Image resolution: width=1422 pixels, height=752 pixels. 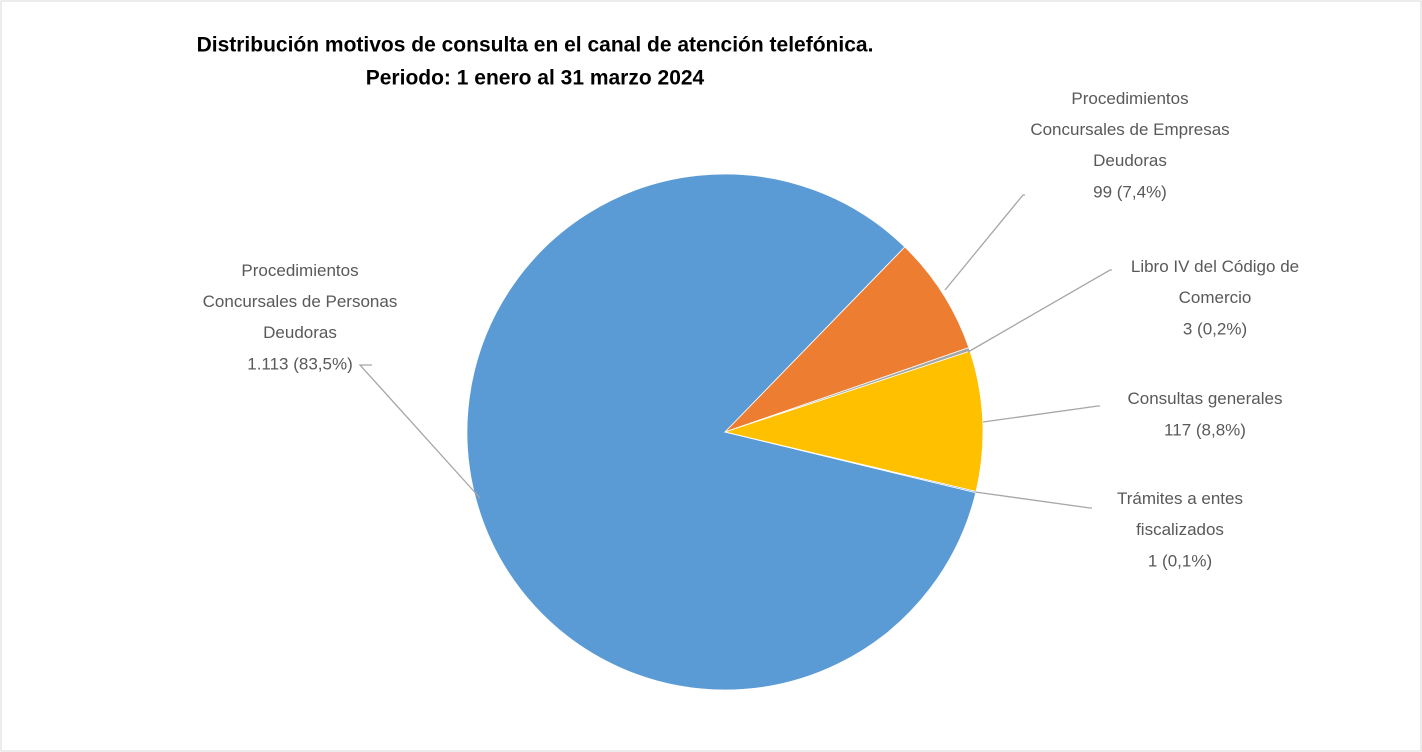 What do you see at coordinates (1180, 514) in the screenshot?
I see `category-label: Trámites a entes fiscalizados` at bounding box center [1180, 514].